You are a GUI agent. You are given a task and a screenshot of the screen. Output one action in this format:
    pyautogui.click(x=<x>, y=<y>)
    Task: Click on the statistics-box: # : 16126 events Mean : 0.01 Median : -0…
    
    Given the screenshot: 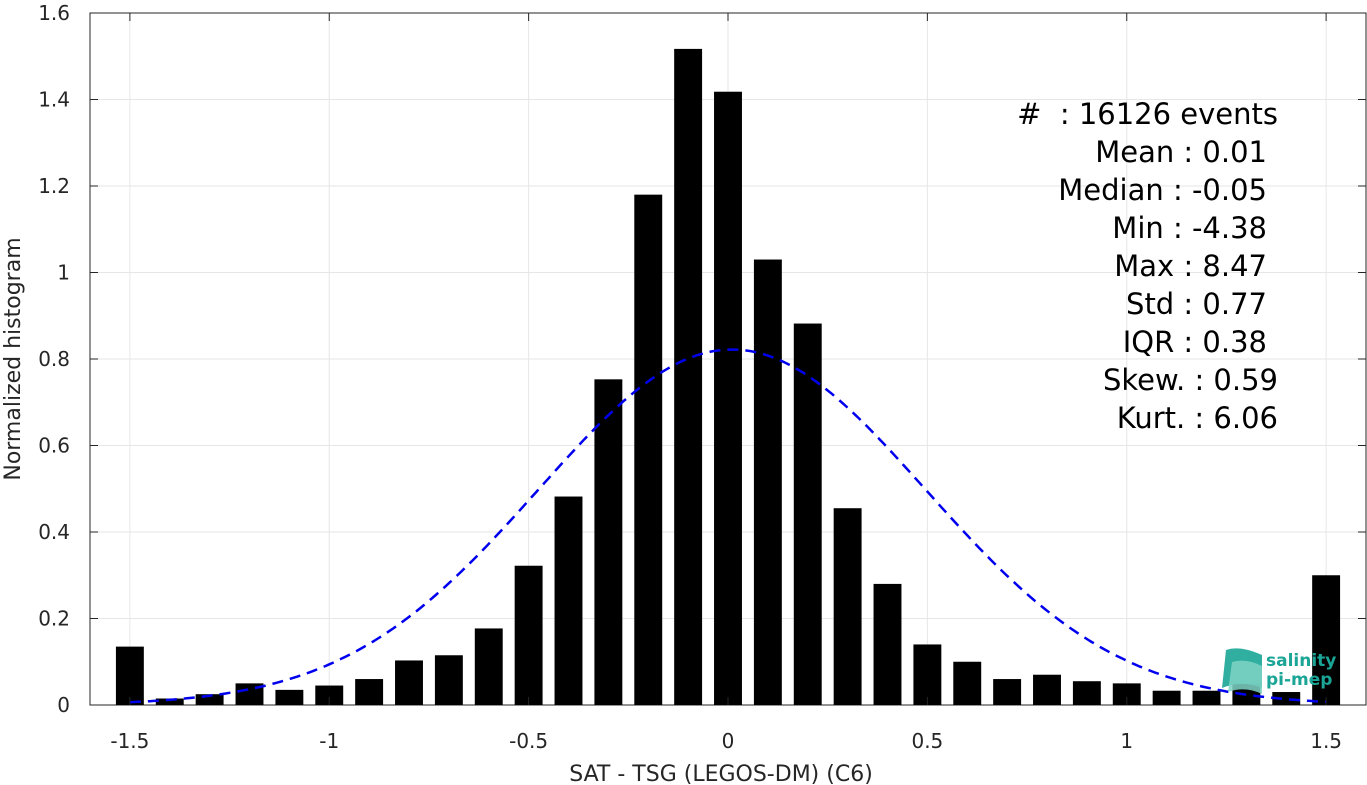 What is the action you would take?
    pyautogui.click(x=1147, y=266)
    